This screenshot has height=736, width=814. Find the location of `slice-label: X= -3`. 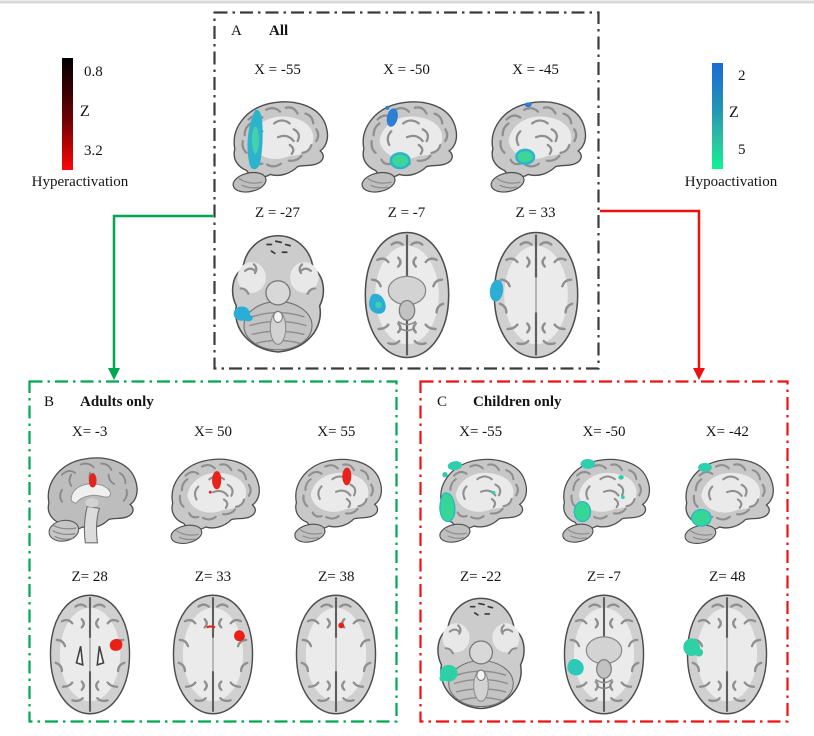

slice-label: X= -3 is located at coordinates (89, 431).